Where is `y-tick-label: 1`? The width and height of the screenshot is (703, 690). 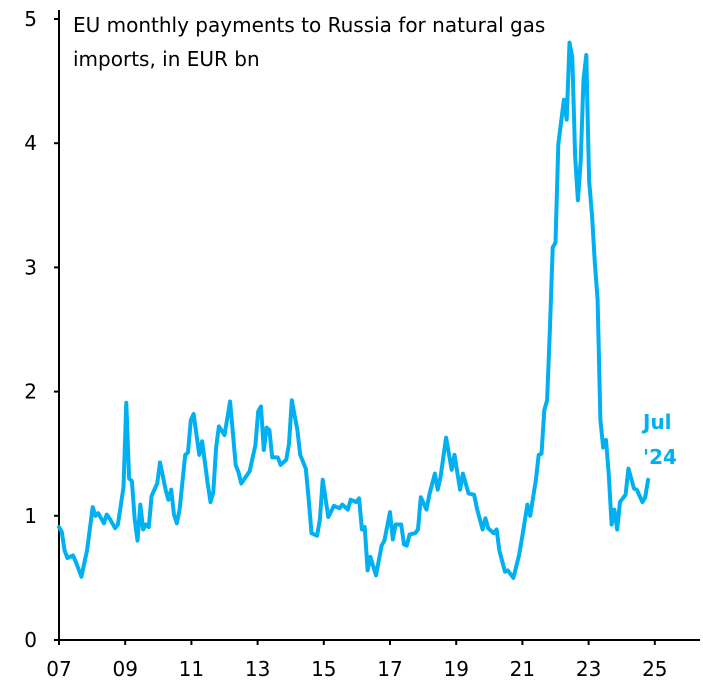 y-tick-label: 1 is located at coordinates (30, 516).